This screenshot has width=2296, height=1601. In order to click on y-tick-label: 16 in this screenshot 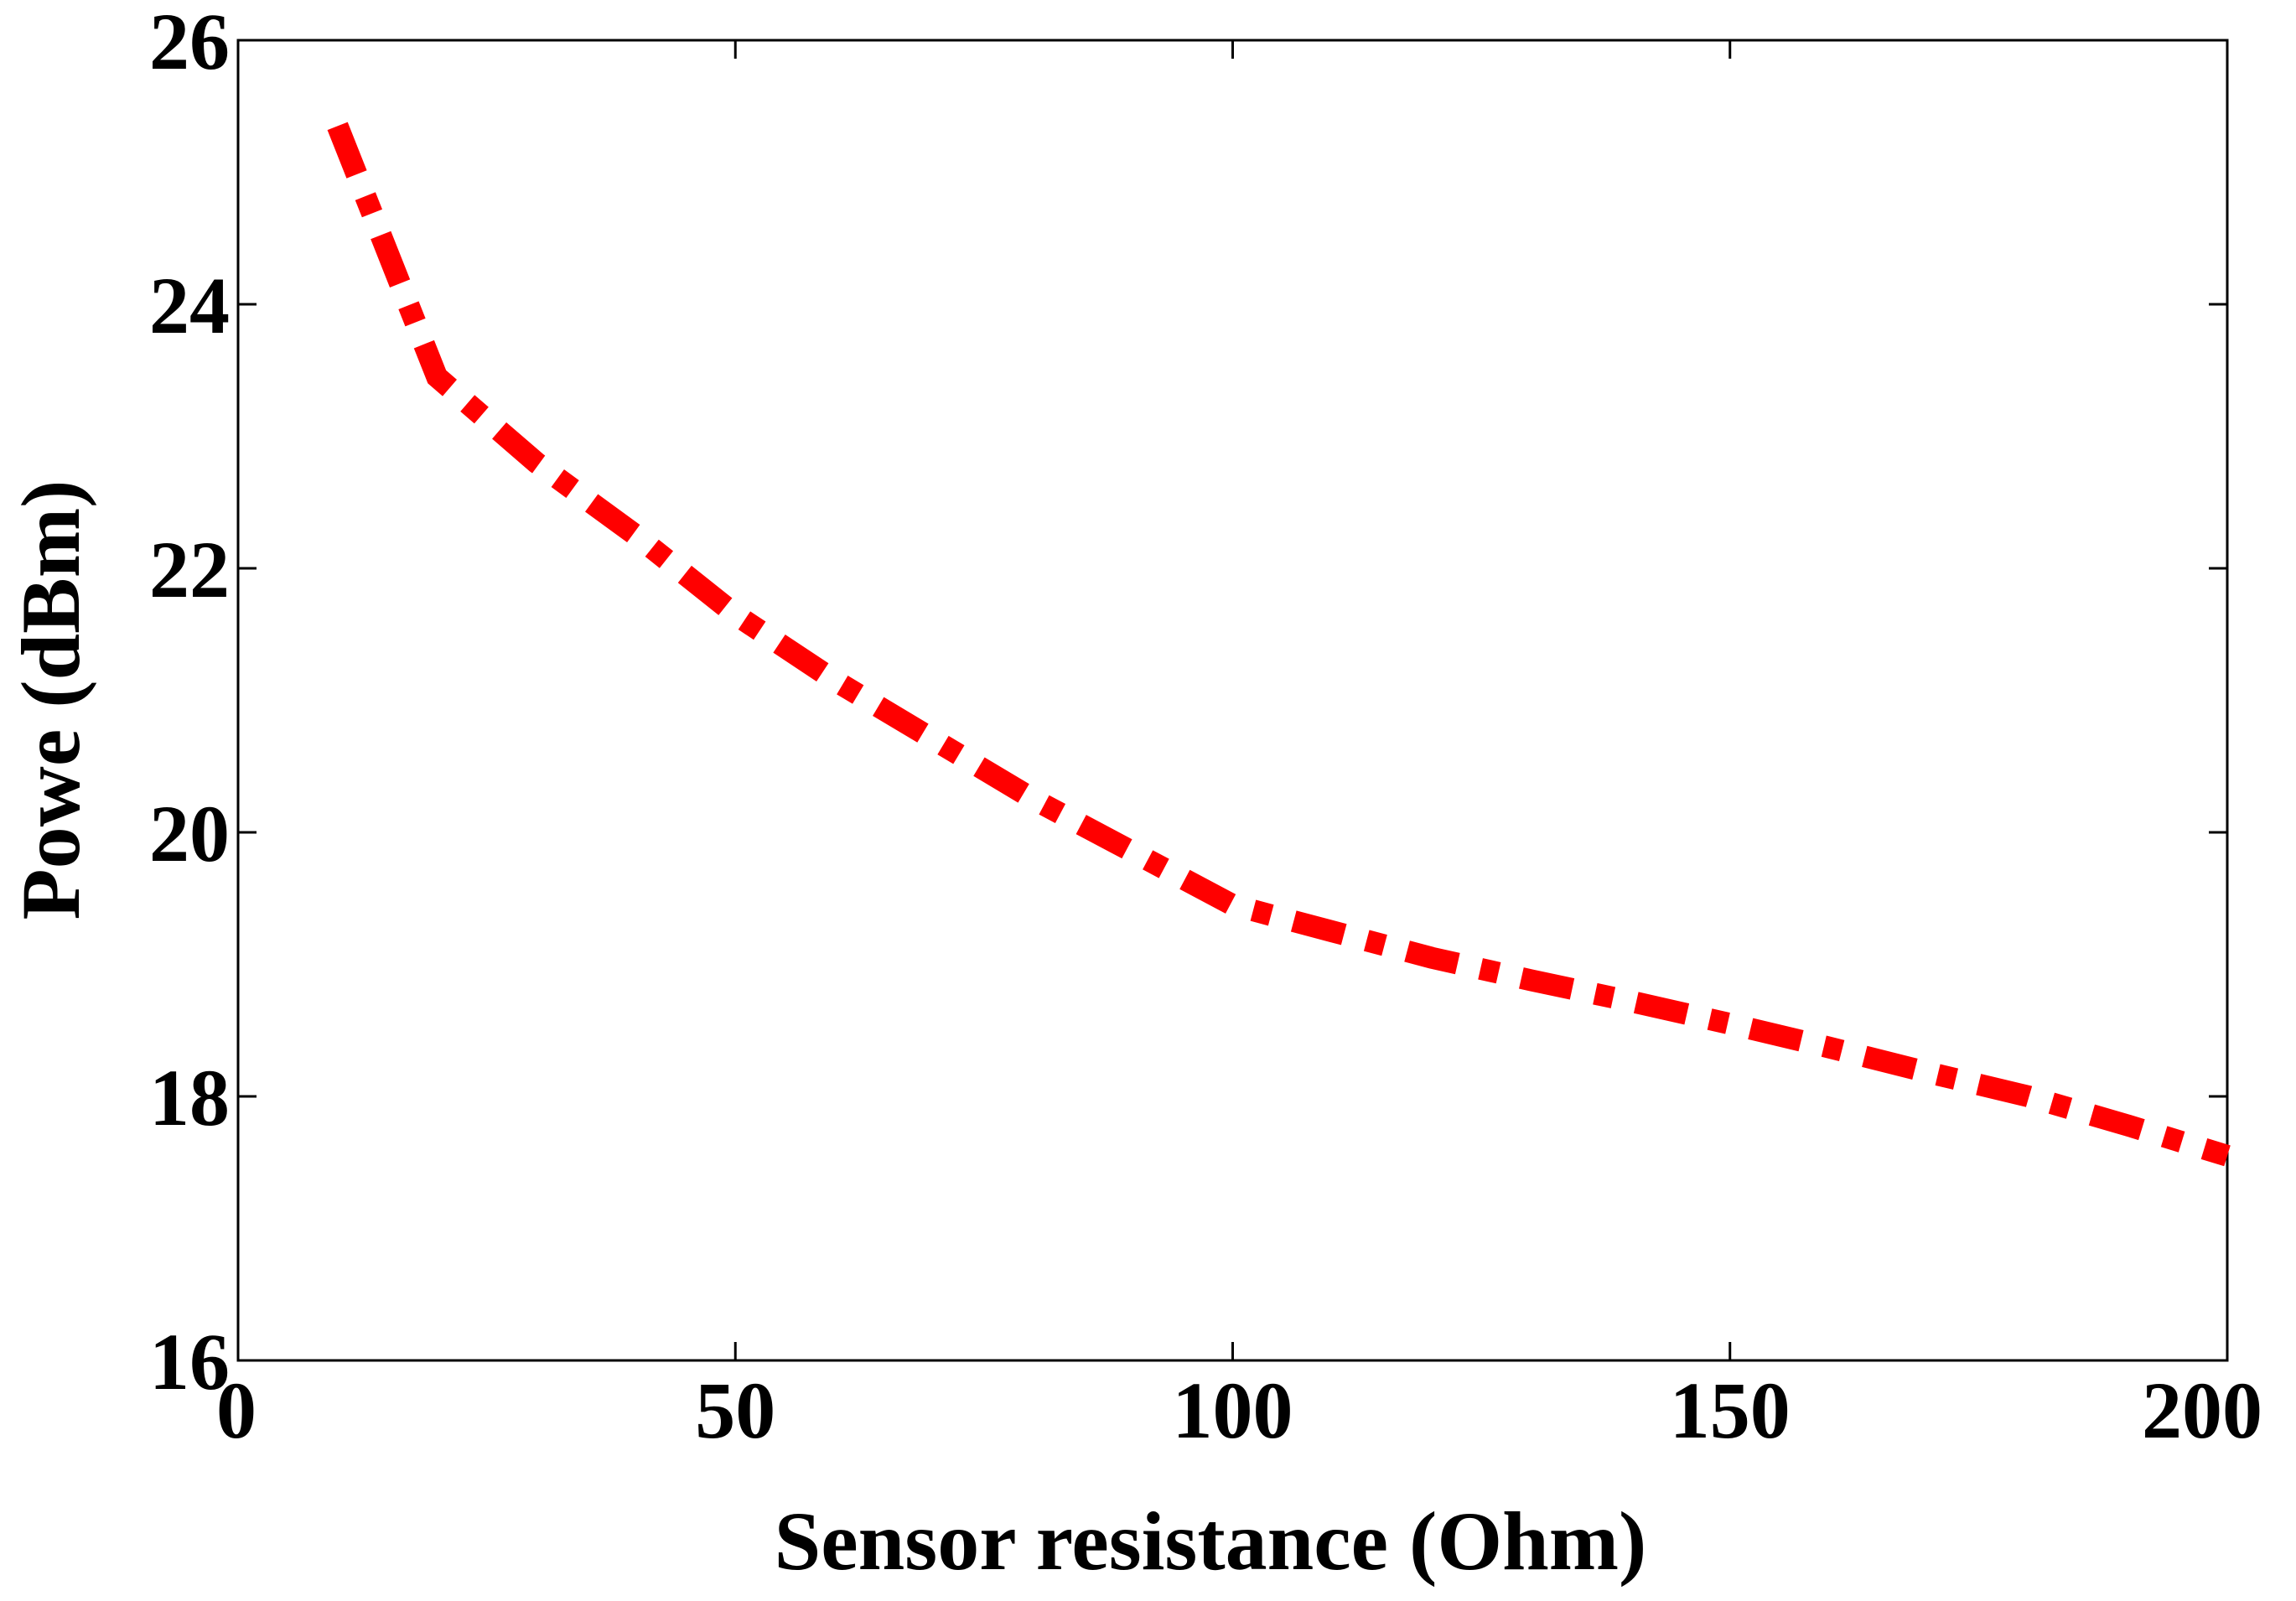, I will do `click(189, 1362)`.